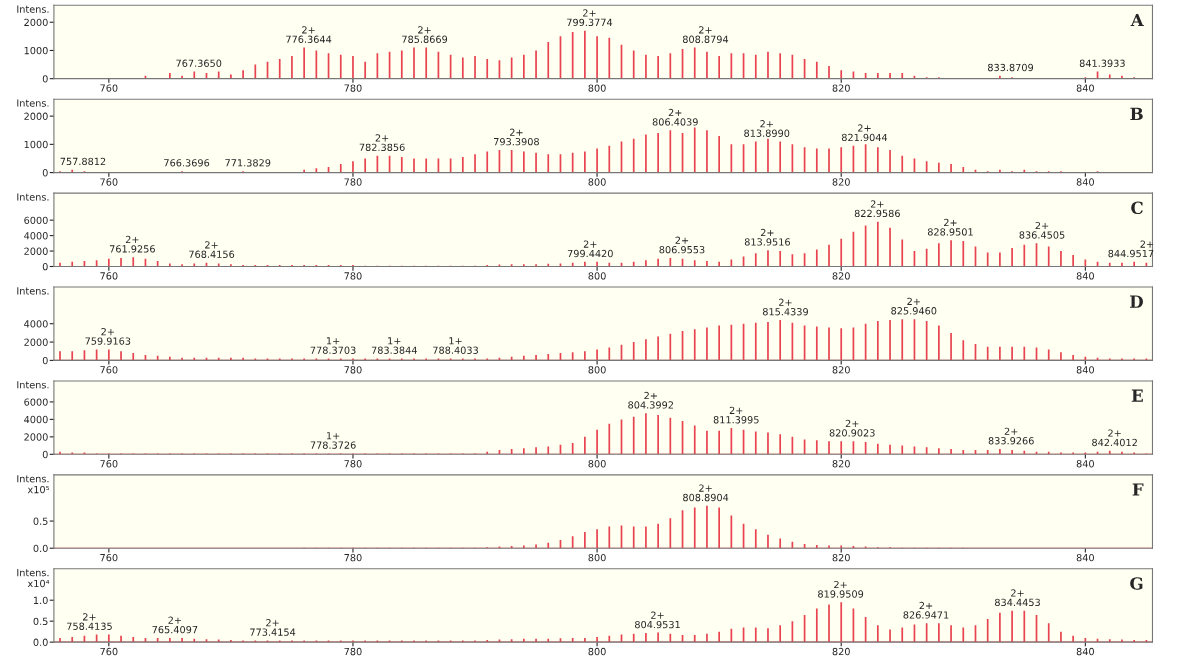  I want to click on annotation: 2+ 758.4135, so click(89, 621).